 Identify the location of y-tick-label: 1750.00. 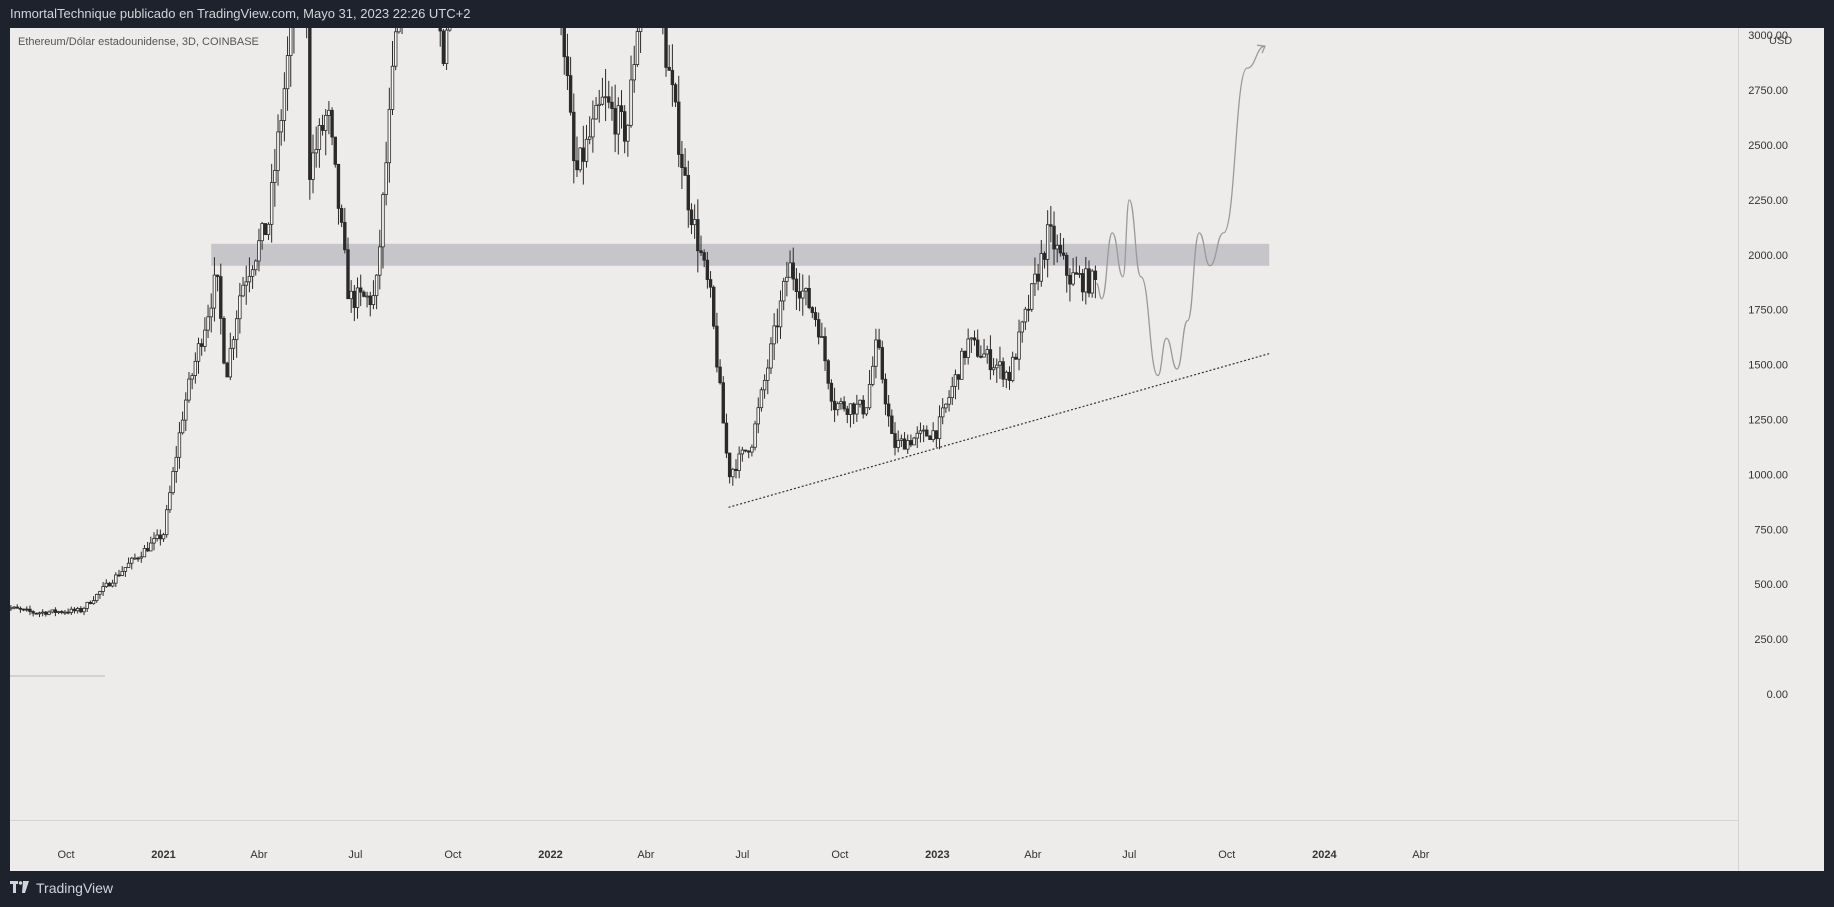
(1768, 311).